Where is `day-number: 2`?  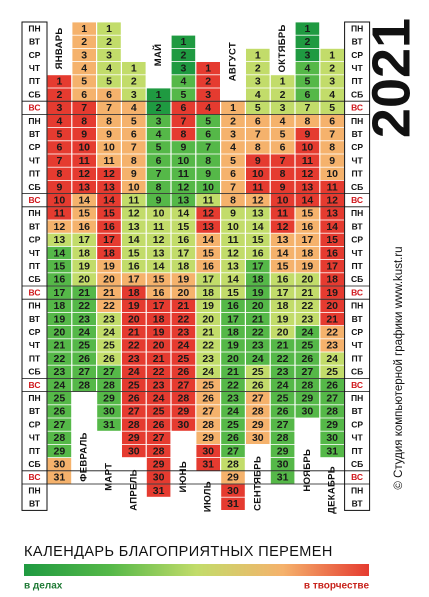
day-number: 2 is located at coordinates (283, 95).